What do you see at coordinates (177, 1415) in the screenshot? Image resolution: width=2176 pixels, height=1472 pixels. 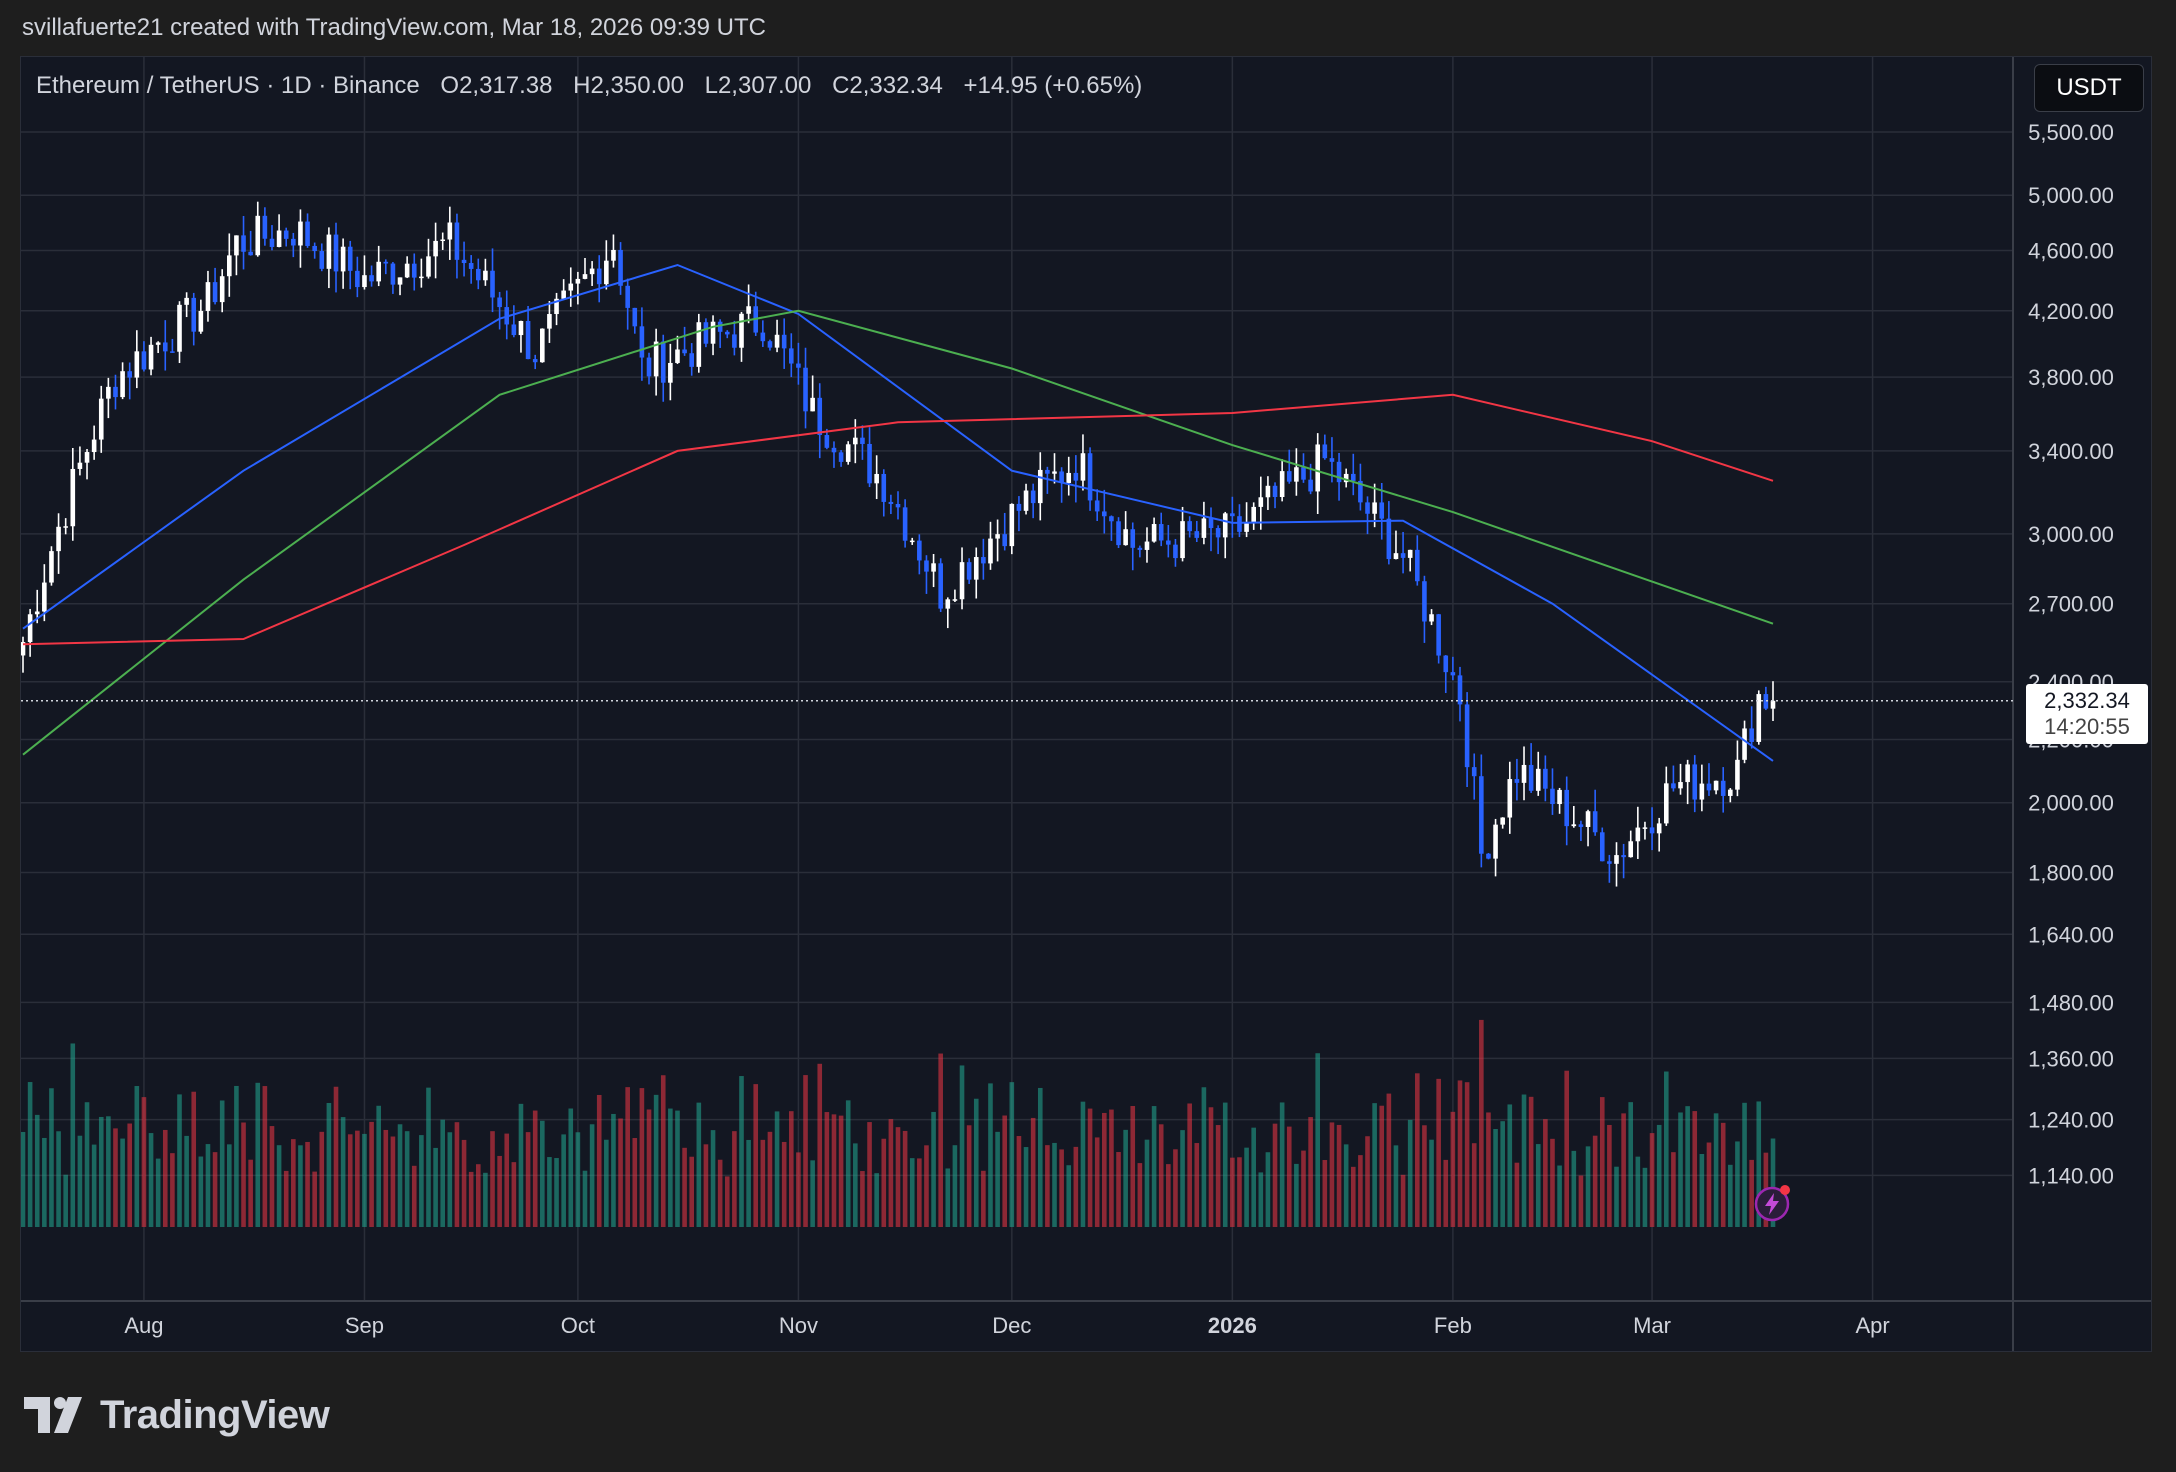 I see `tradingview-logo: TradingView` at bounding box center [177, 1415].